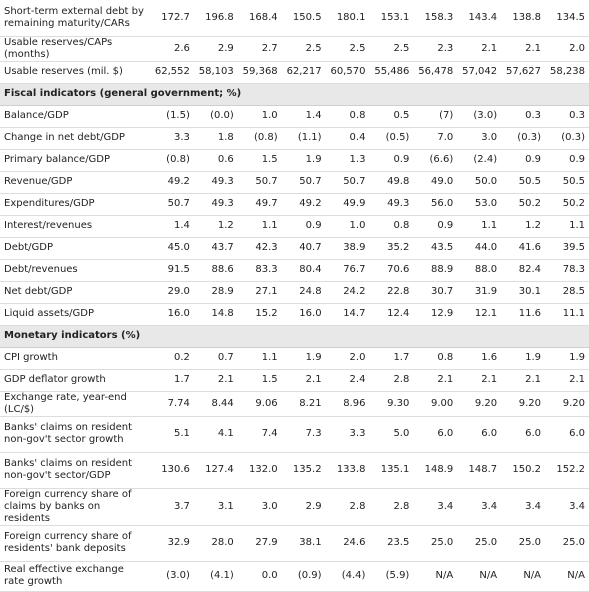  What do you see at coordinates (567, 576) in the screenshot?
I see `value-cell: N/A` at bounding box center [567, 576].